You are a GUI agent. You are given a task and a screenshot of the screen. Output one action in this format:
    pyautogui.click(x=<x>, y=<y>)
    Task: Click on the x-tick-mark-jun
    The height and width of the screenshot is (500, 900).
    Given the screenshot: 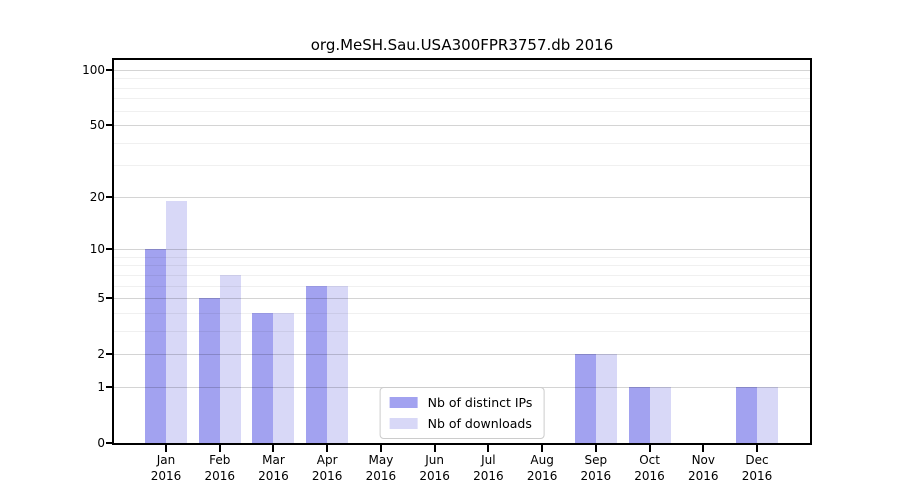 What is the action you would take?
    pyautogui.click(x=434, y=448)
    